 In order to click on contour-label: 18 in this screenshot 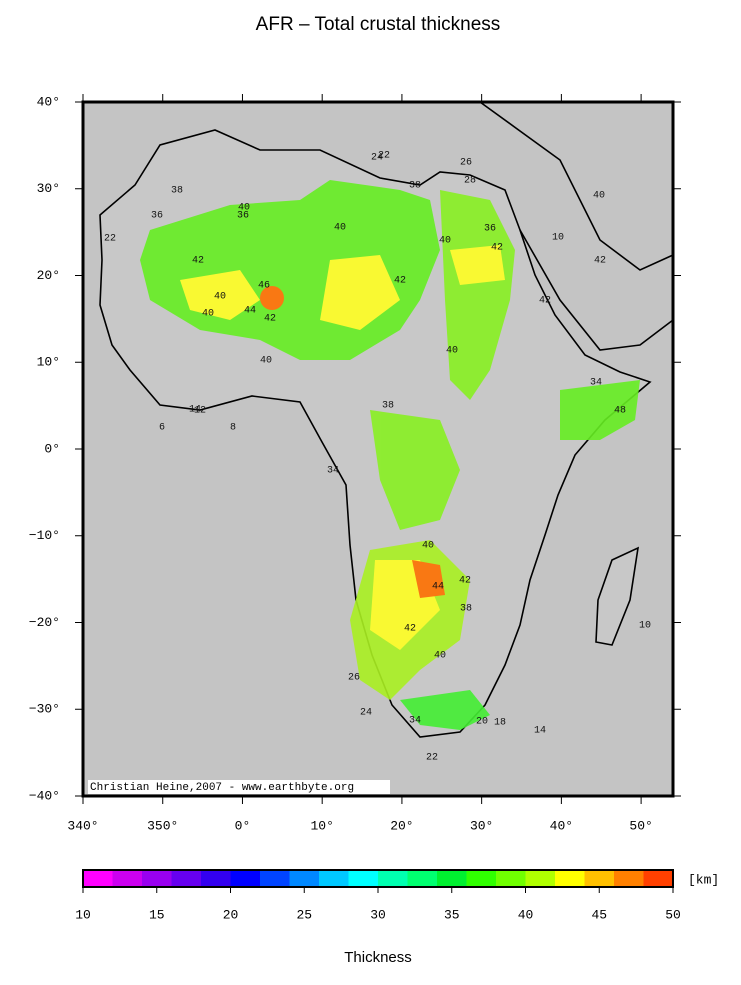, I will do `click(500, 723)`.